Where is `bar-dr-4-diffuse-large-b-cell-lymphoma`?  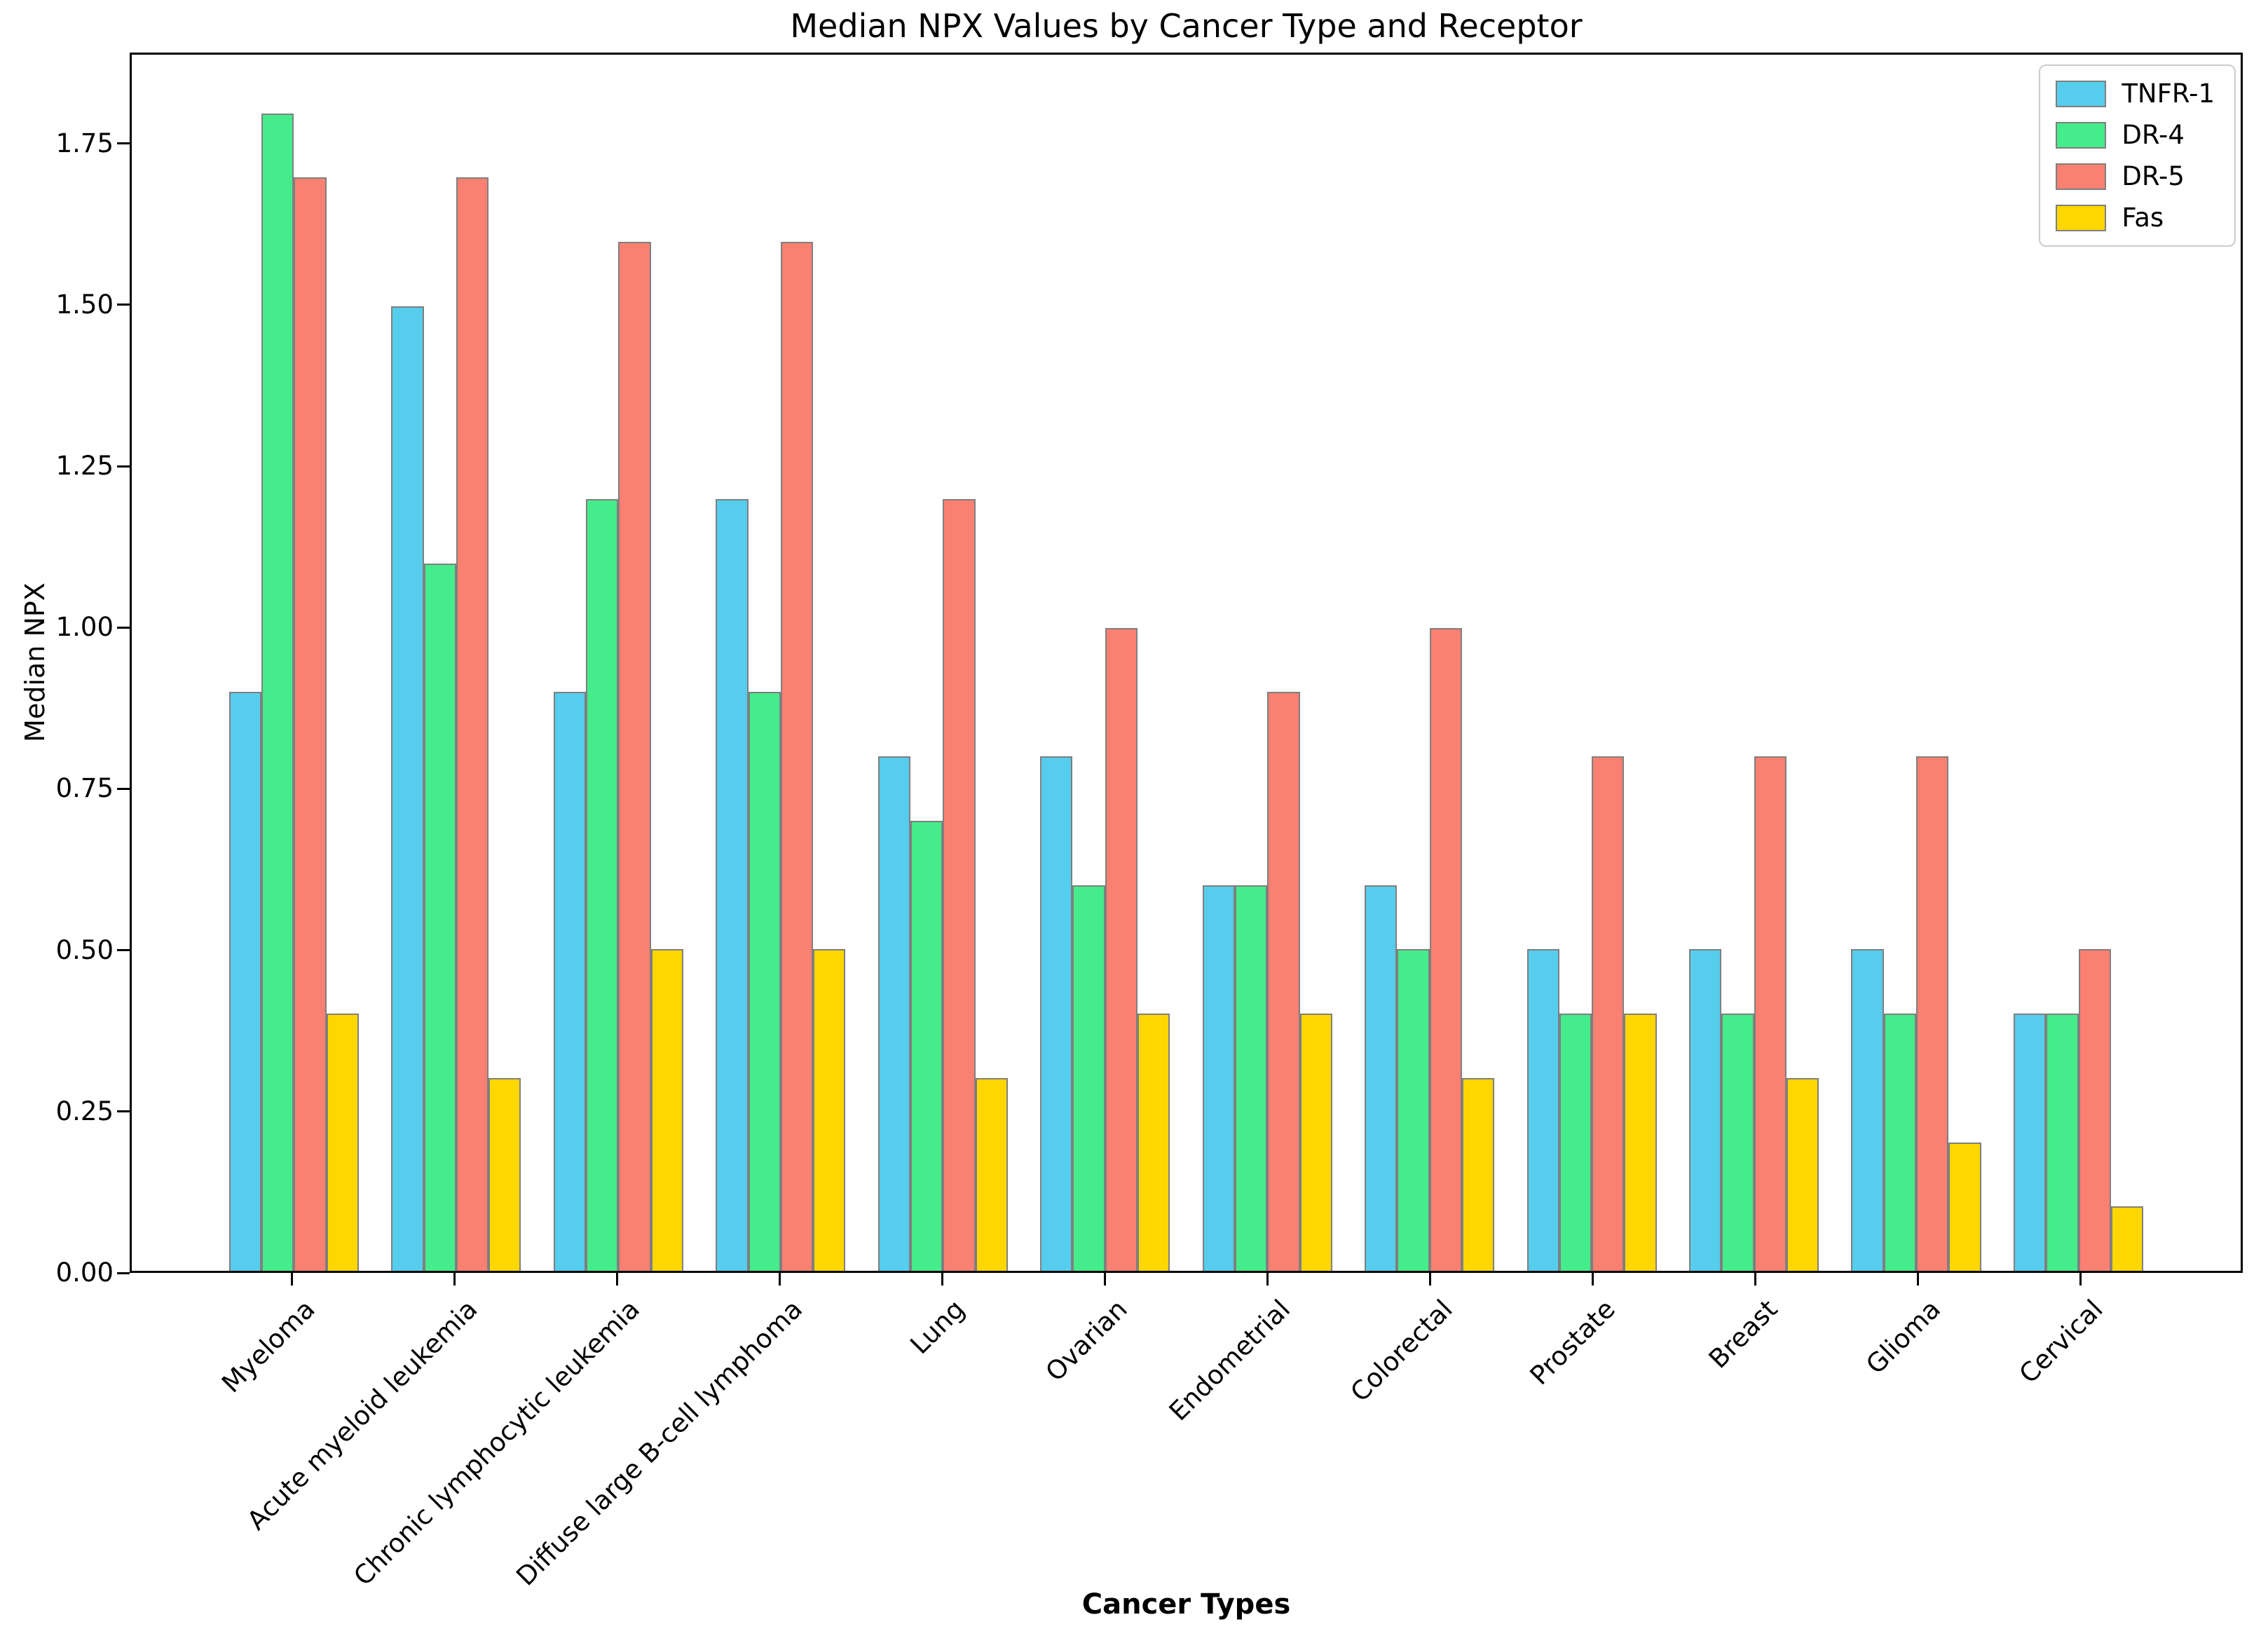 bar-dr-4-diffuse-large-b-cell-lymphoma is located at coordinates (764, 982).